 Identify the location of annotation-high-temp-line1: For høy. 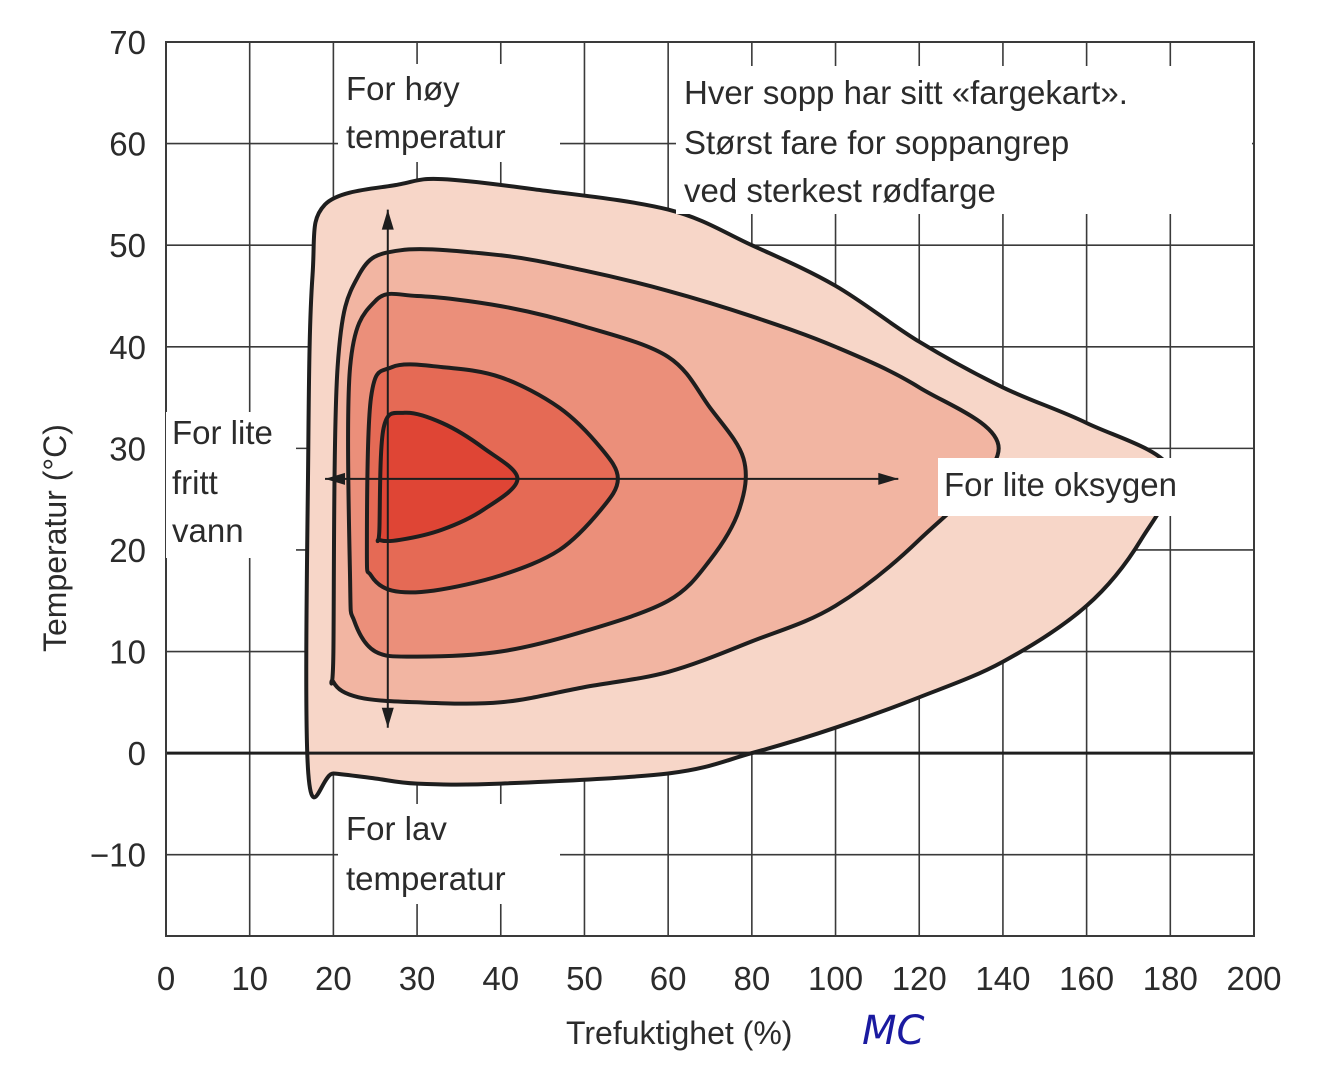
(403, 88).